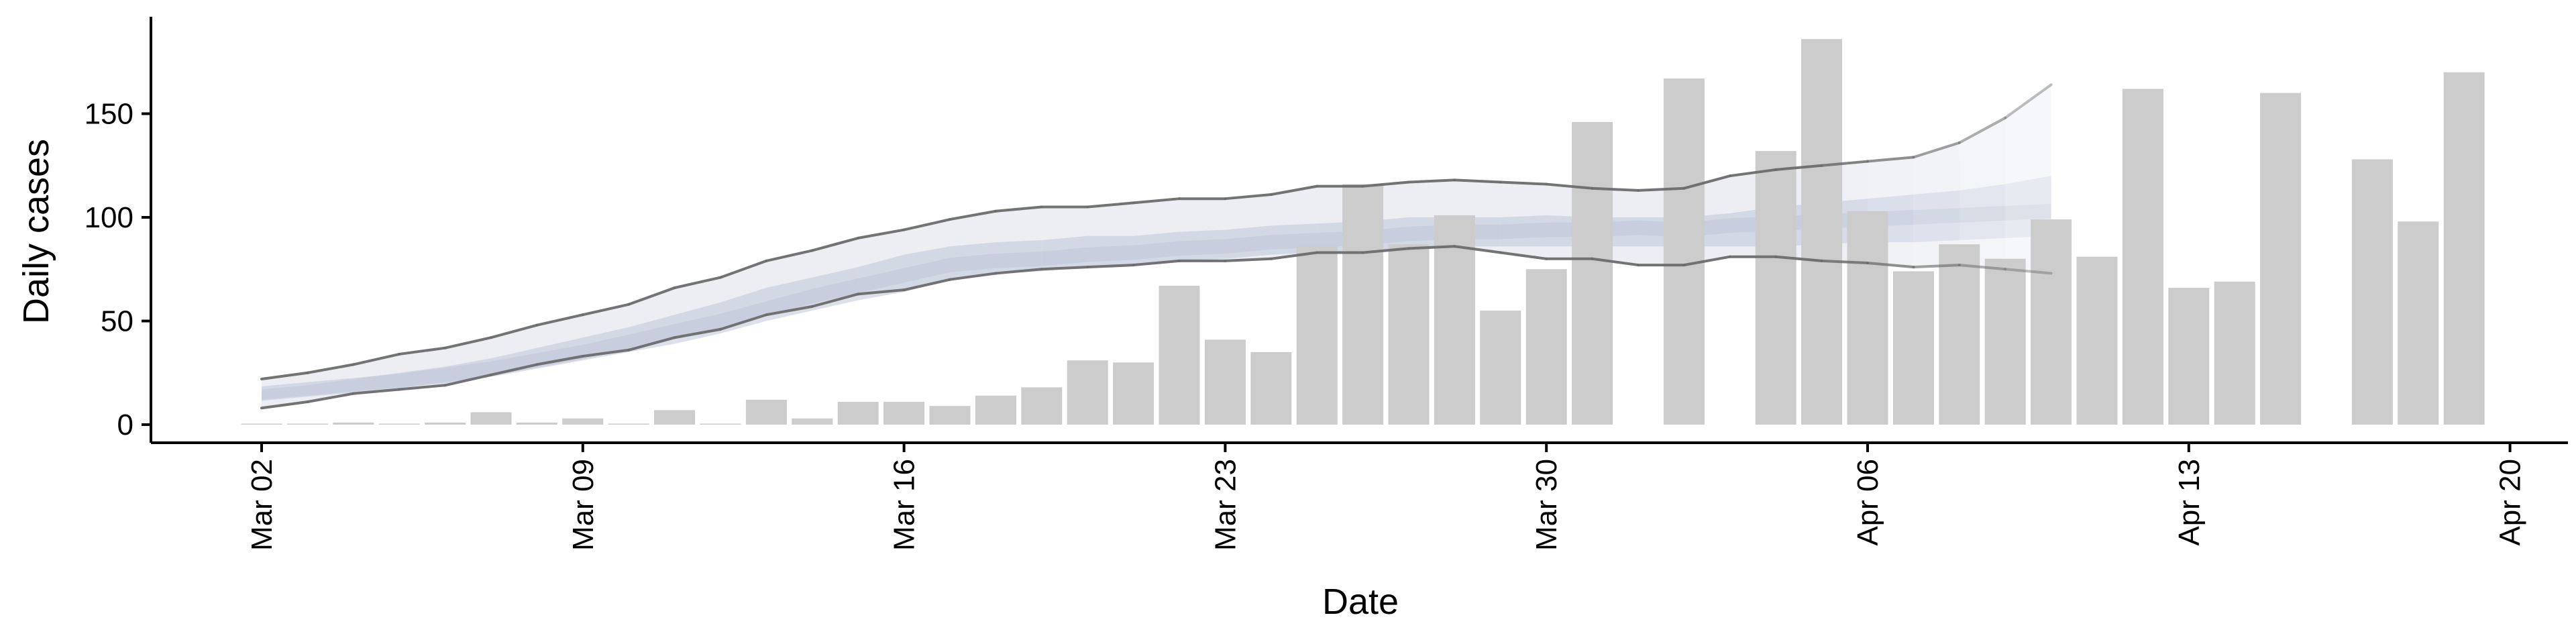  What do you see at coordinates (904, 505) in the screenshot?
I see `x-tick-label: Mar 16` at bounding box center [904, 505].